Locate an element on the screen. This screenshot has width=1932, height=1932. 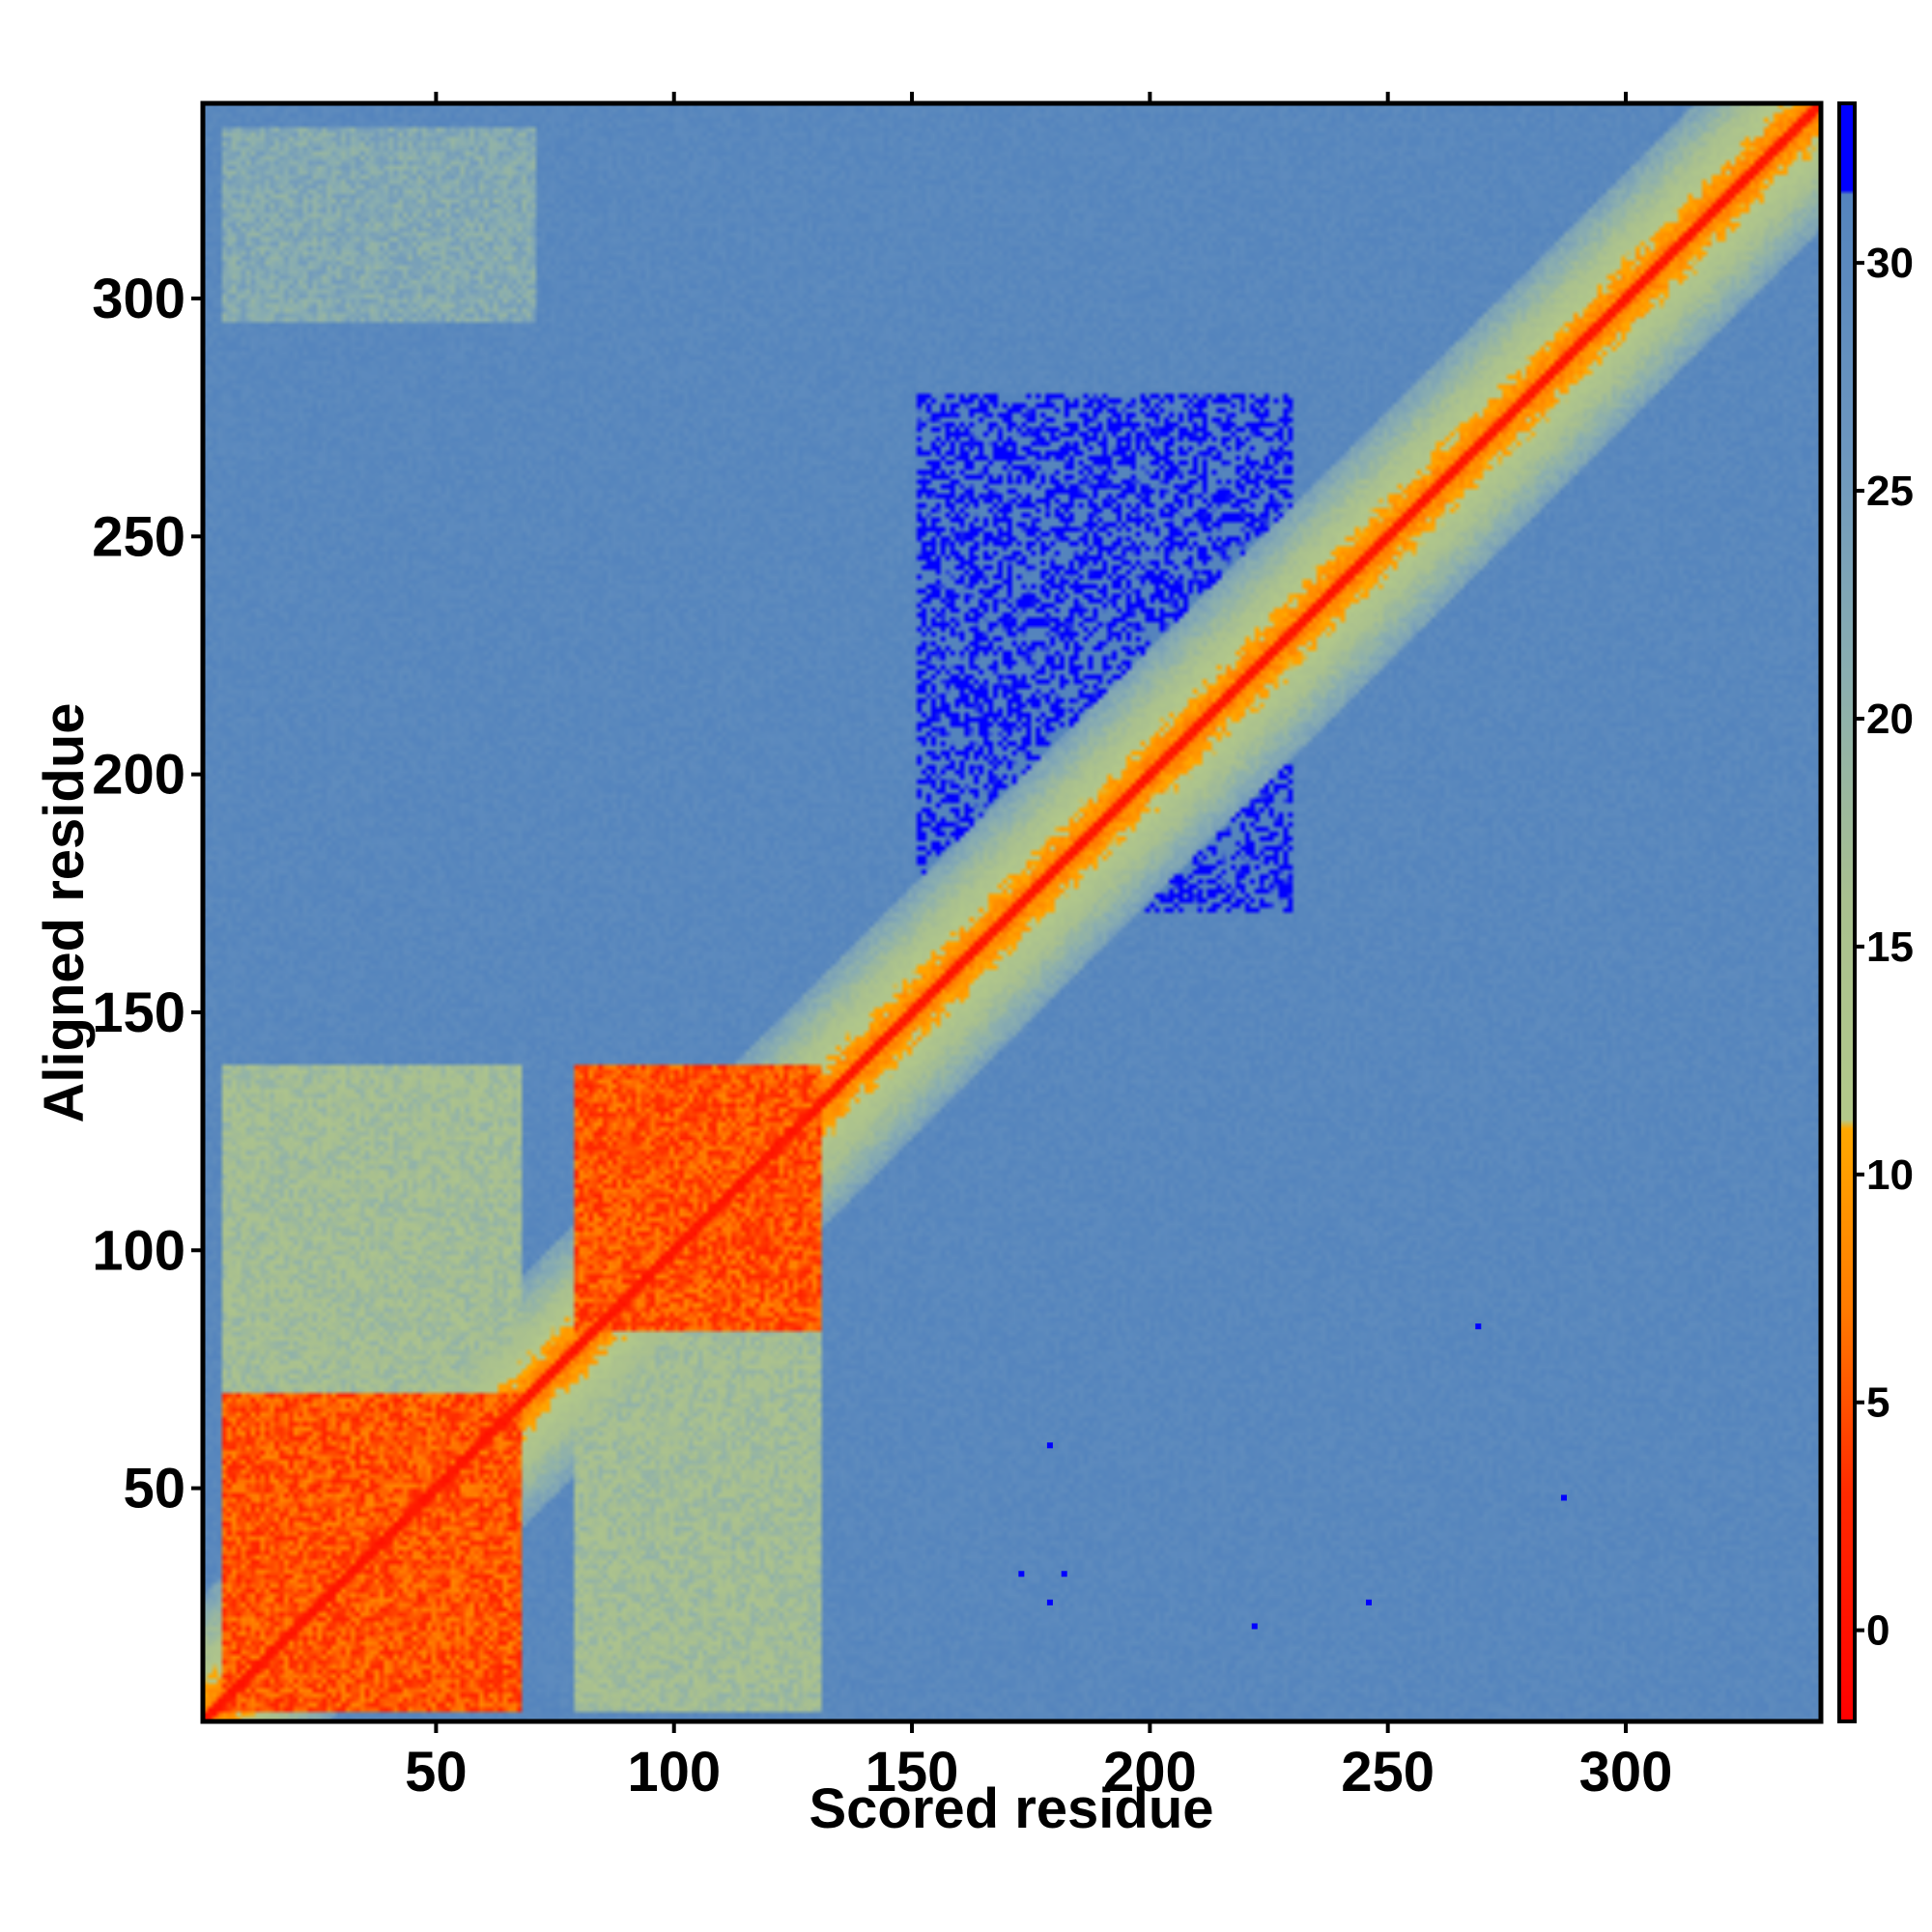
x-tick-label: 250 is located at coordinates (1388, 1772).